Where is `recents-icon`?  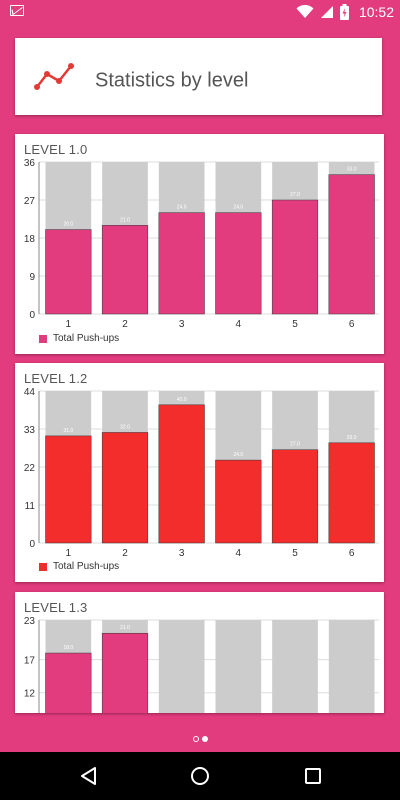
recents-icon is located at coordinates (313, 776).